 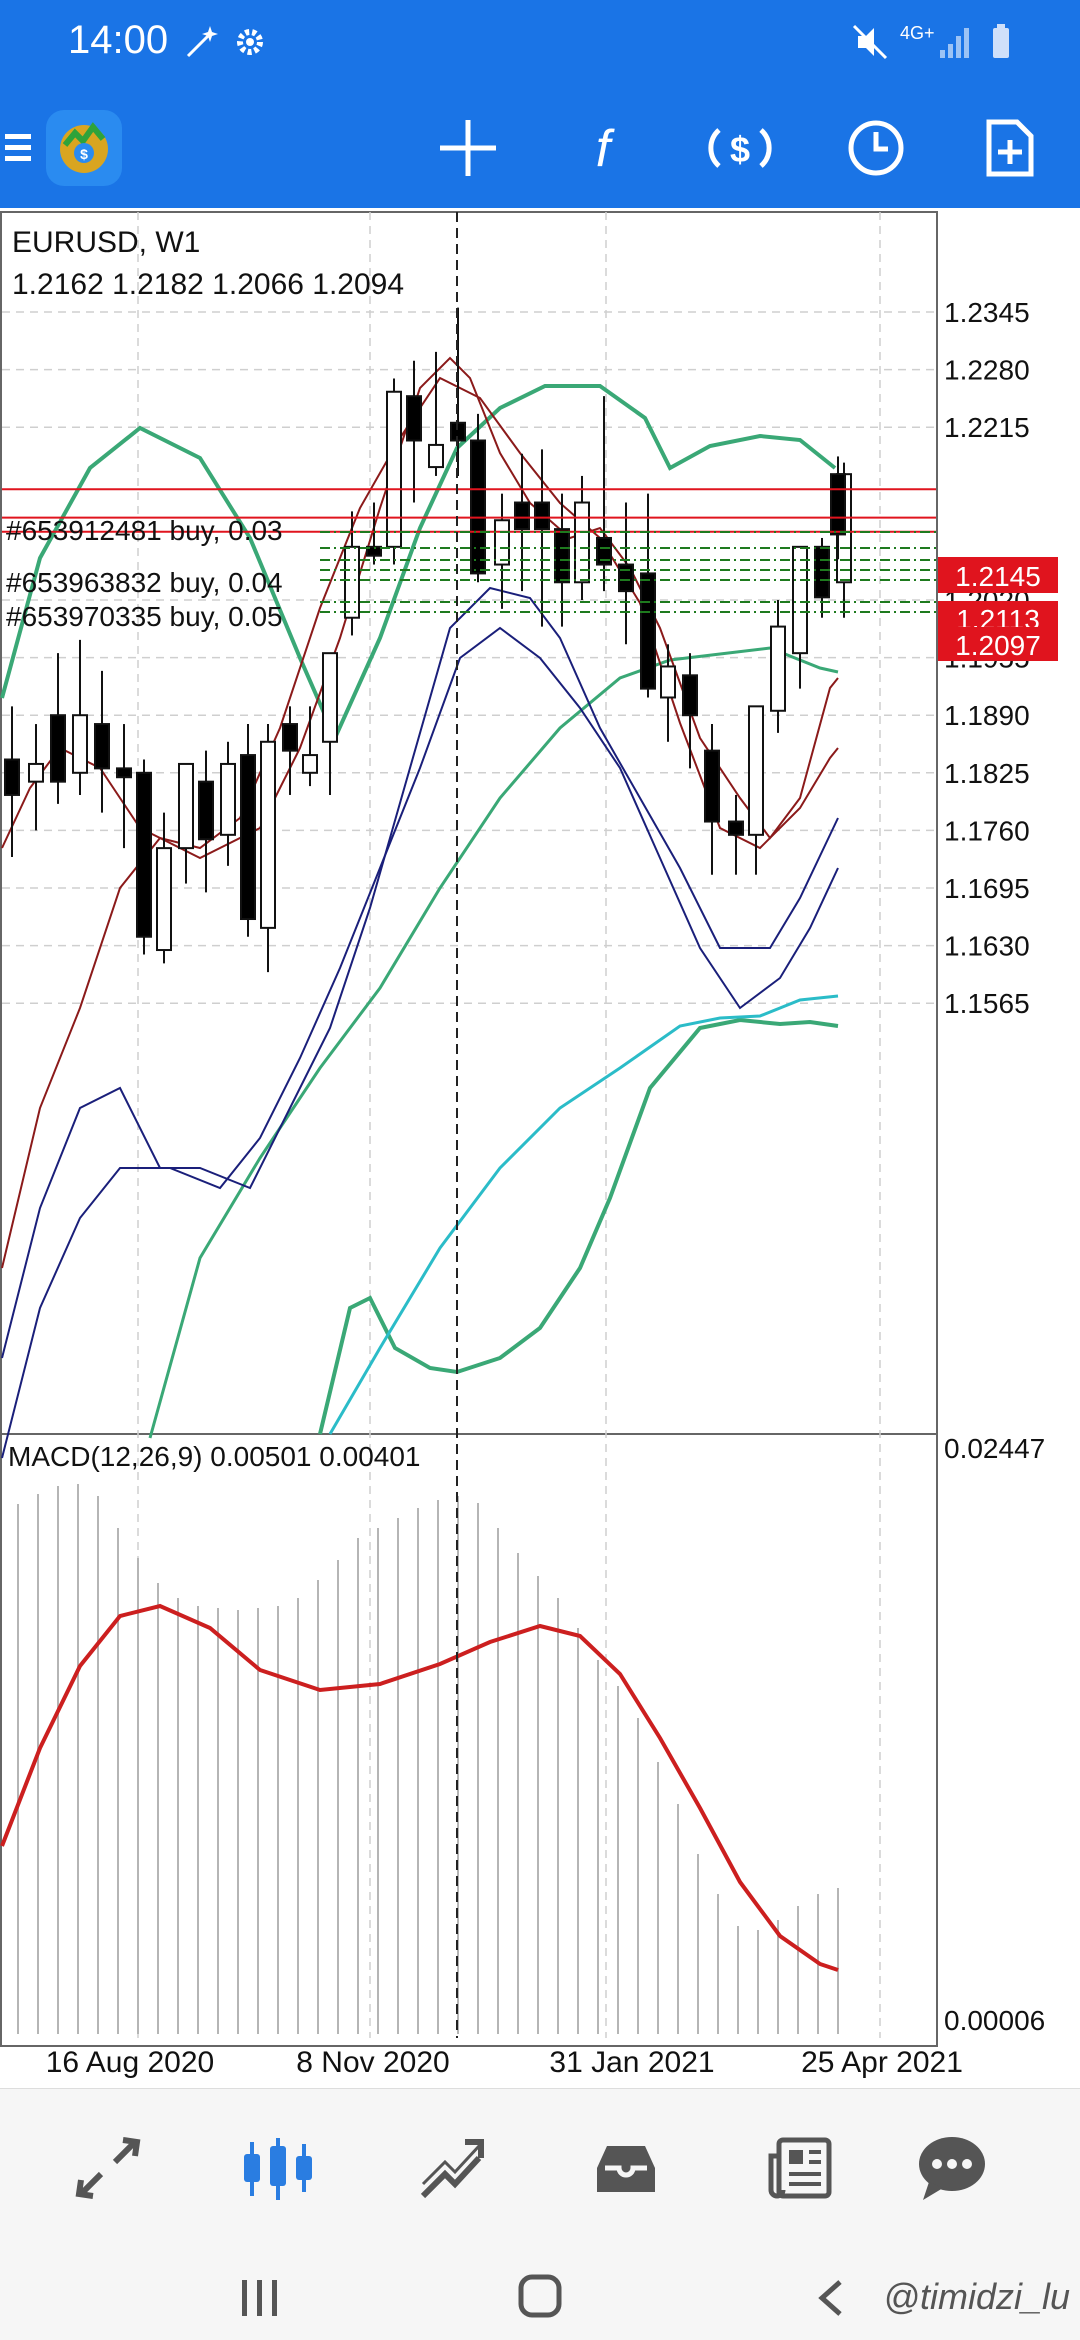 I want to click on bollinger-lower, so click(x=578, y=1226).